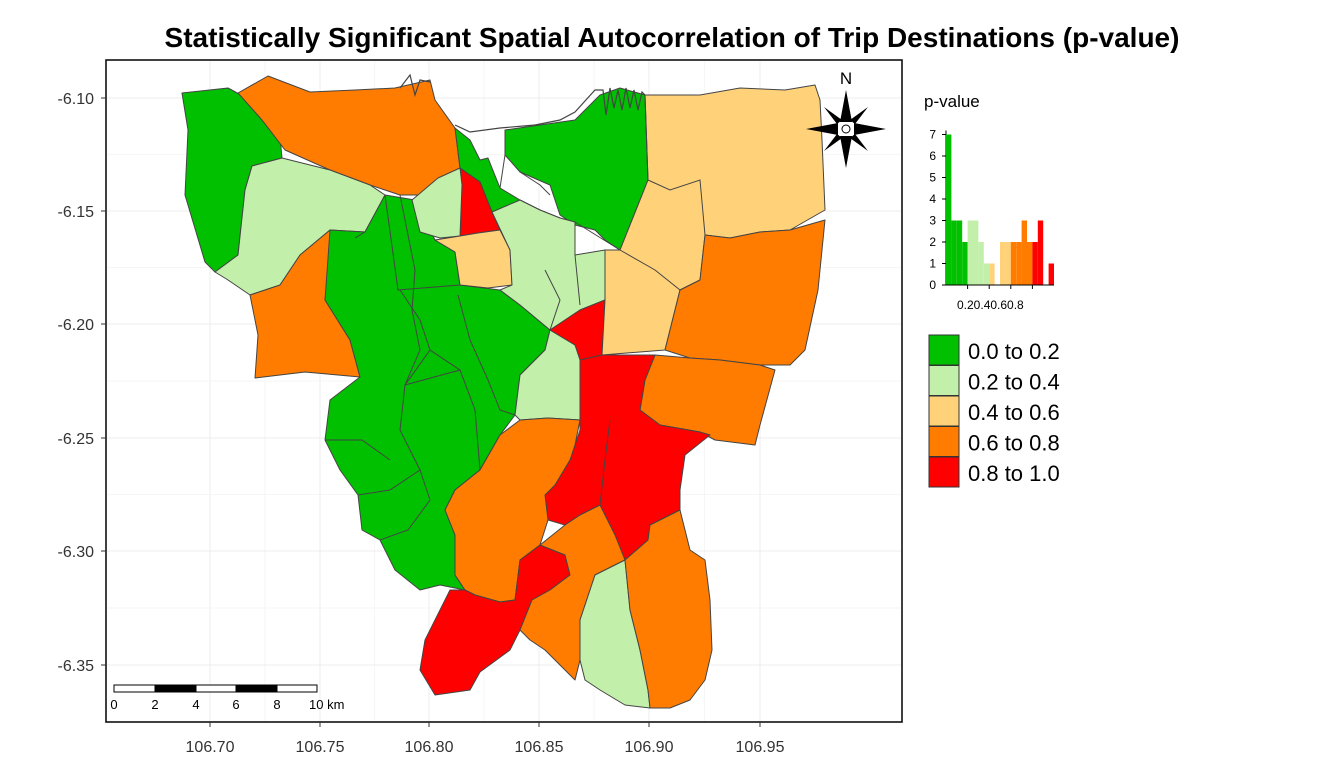 The image size is (1344, 768). I want to click on compass-arrow-ne, so click(859, 115).